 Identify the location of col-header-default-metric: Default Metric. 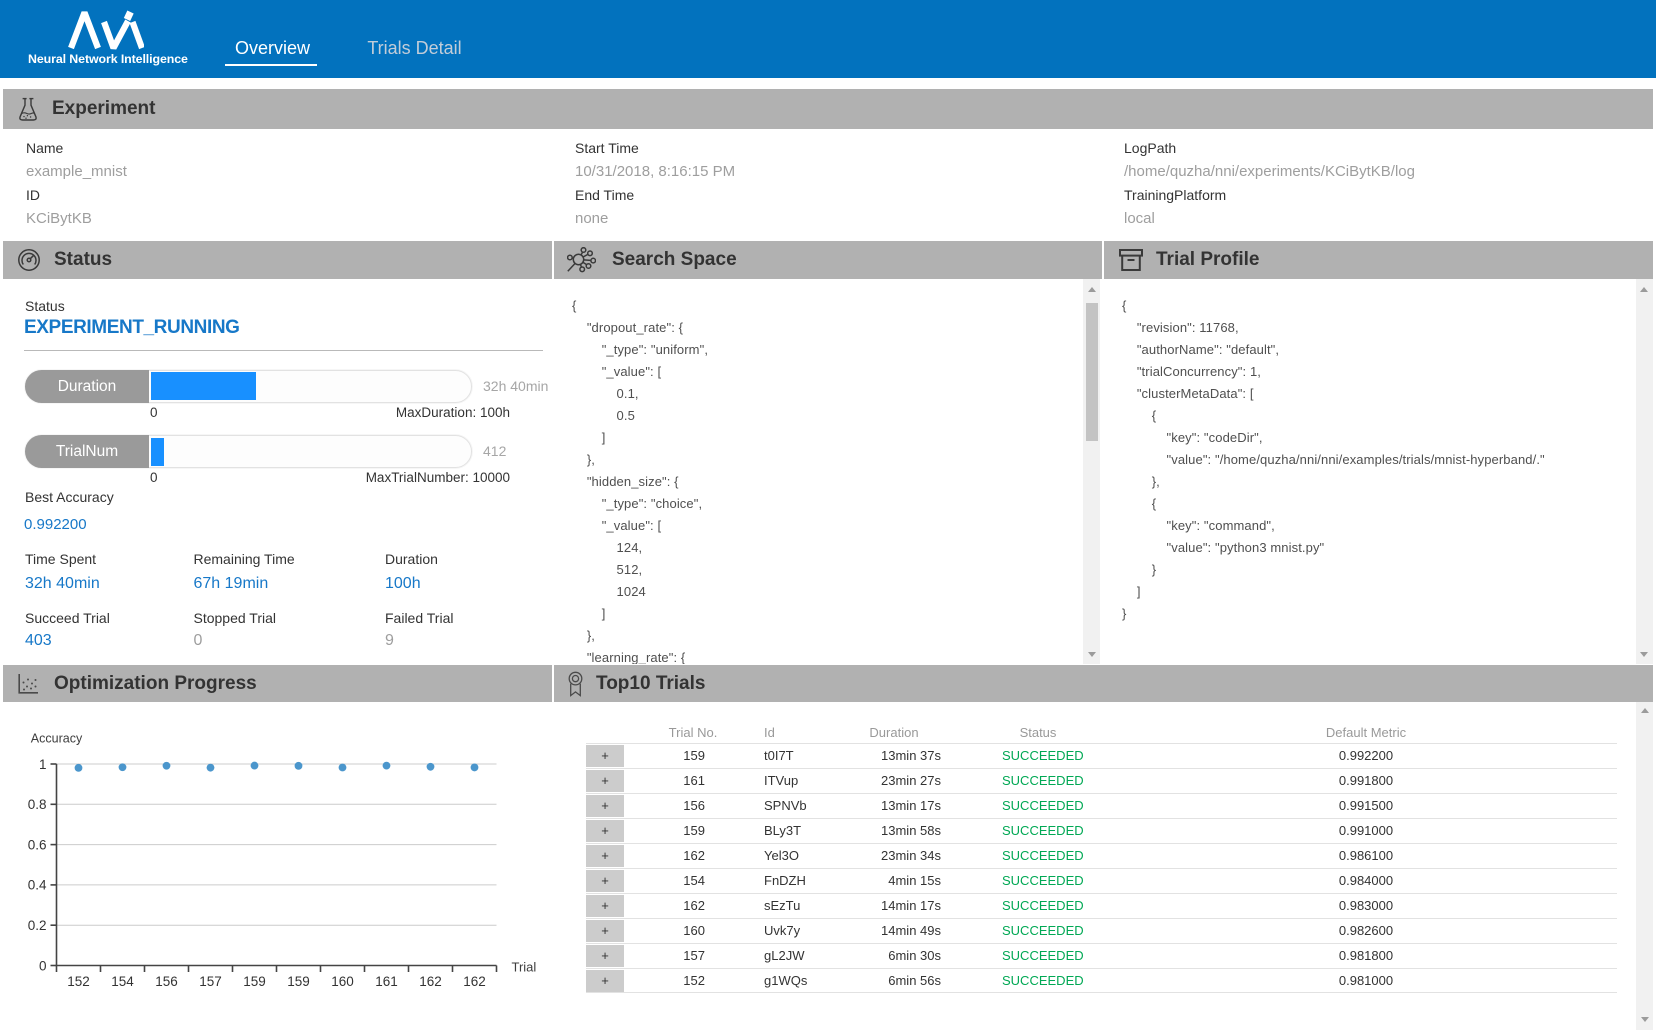
(1366, 732).